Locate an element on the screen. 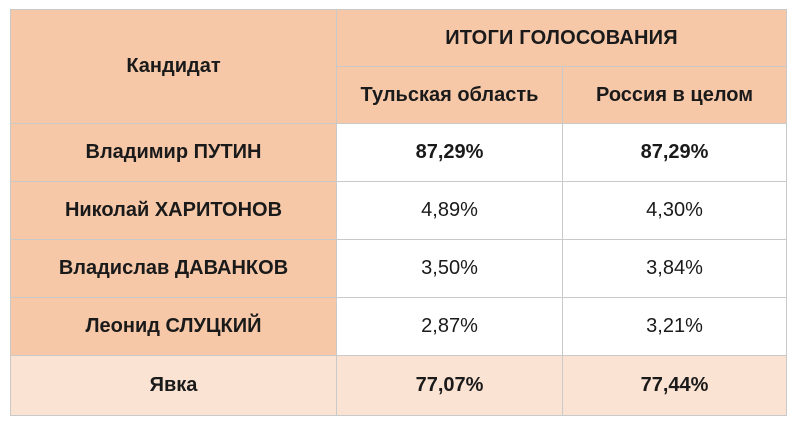 The image size is (800, 432). russia-value: 3,21% is located at coordinates (674, 326).